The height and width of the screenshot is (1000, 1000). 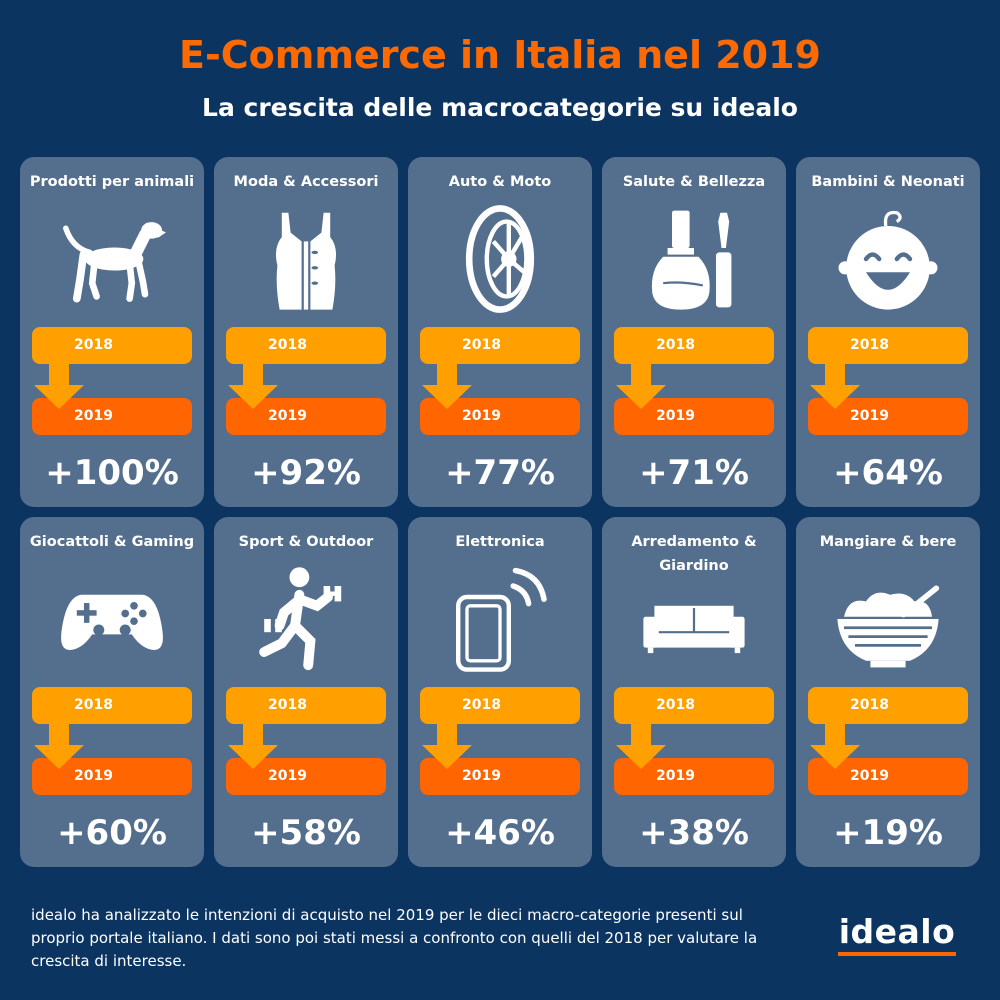 I want to click on growth-value: +92%, so click(x=306, y=473).